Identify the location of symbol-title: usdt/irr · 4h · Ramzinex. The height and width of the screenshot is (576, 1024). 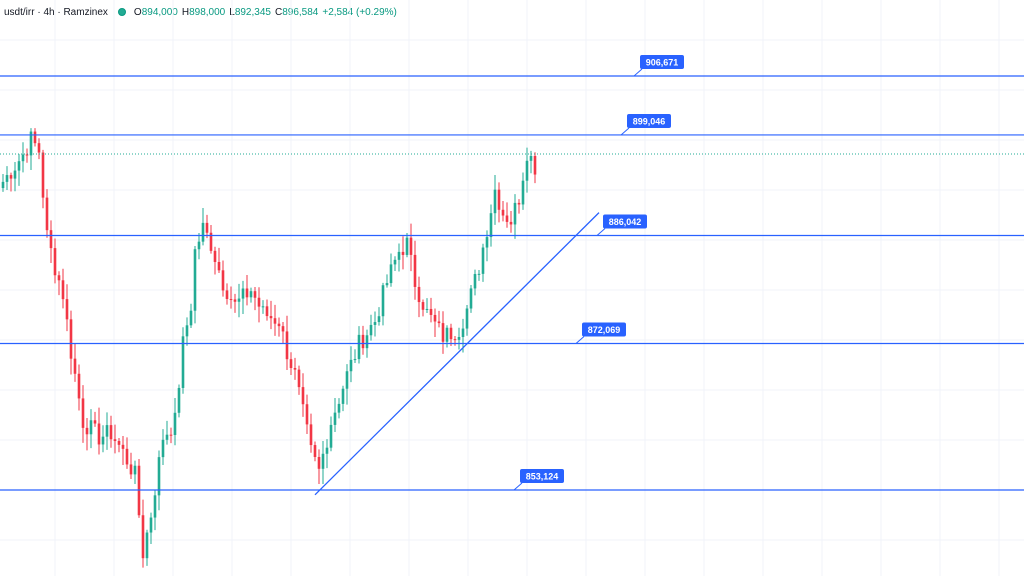
(56, 12).